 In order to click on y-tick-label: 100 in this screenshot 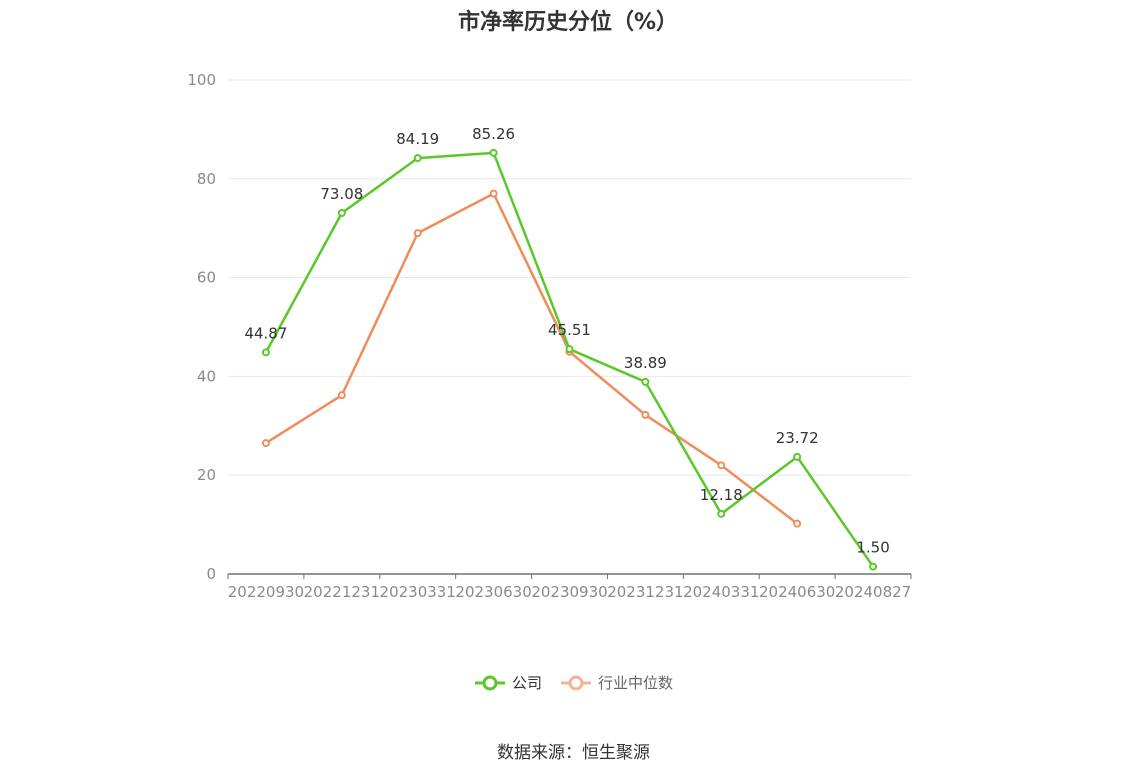, I will do `click(201, 80)`.